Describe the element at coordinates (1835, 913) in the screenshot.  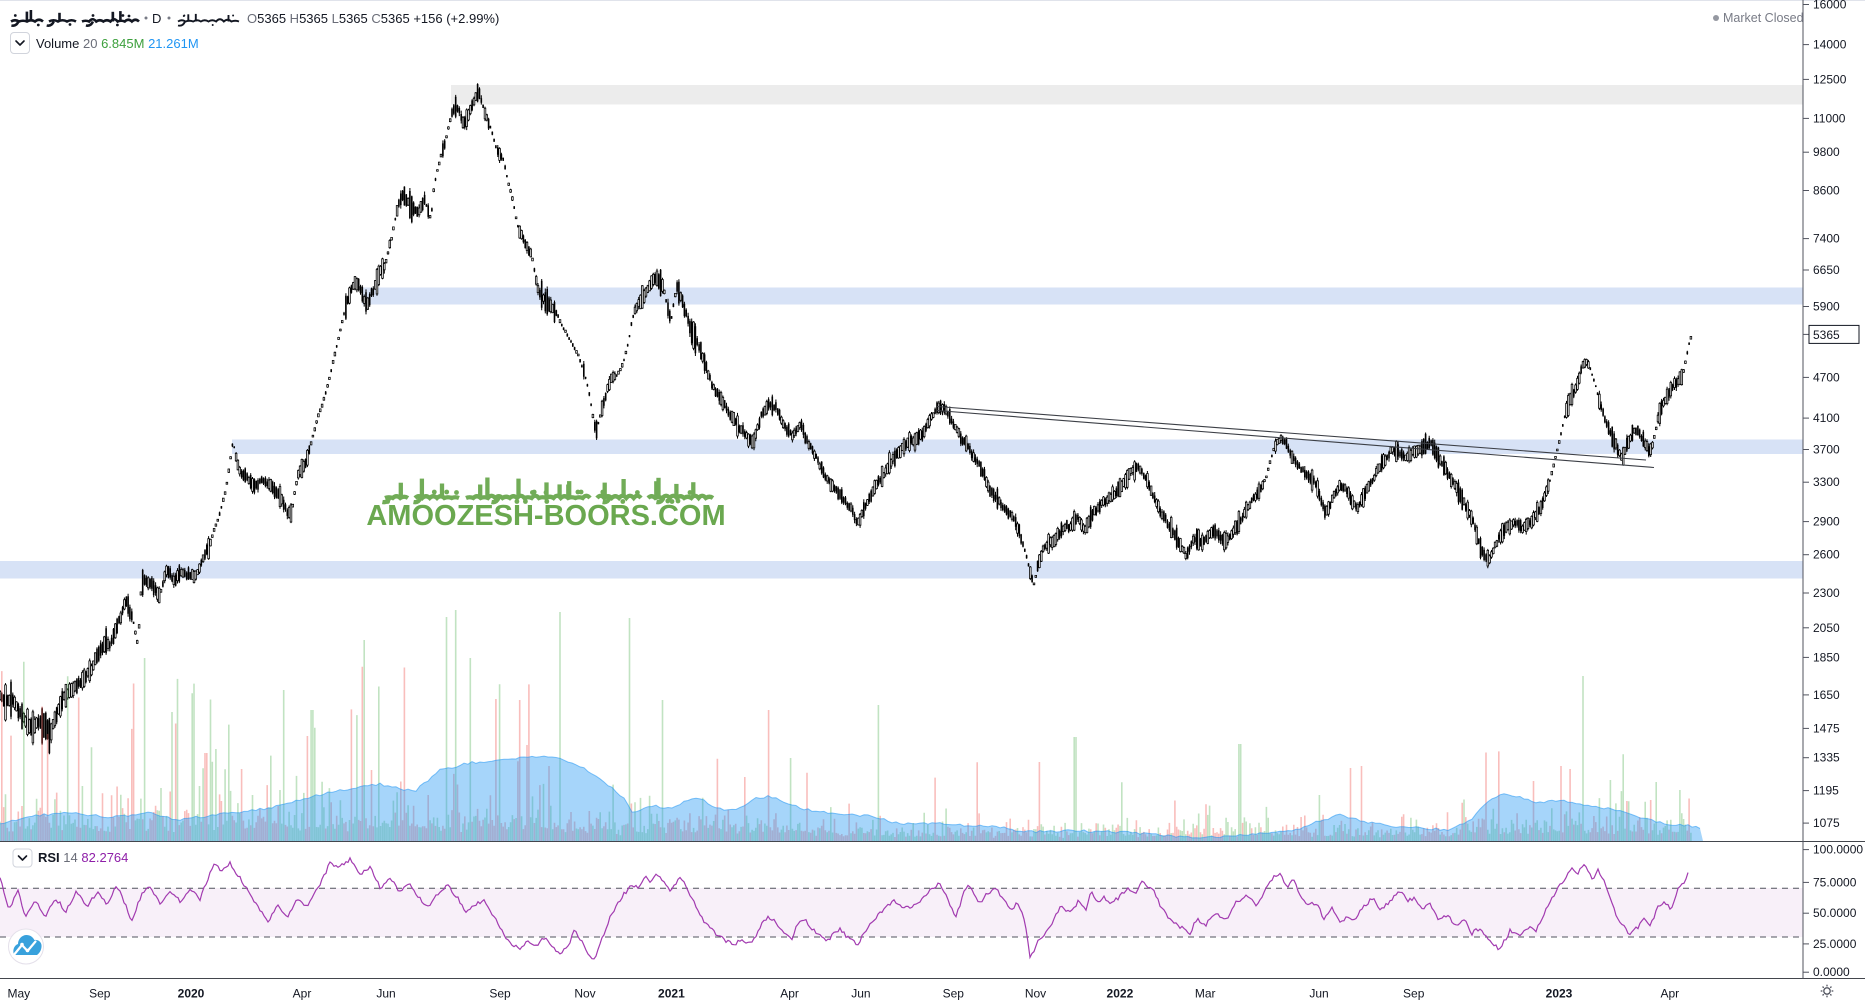
I see `svg-text: 50.0000` at that location.